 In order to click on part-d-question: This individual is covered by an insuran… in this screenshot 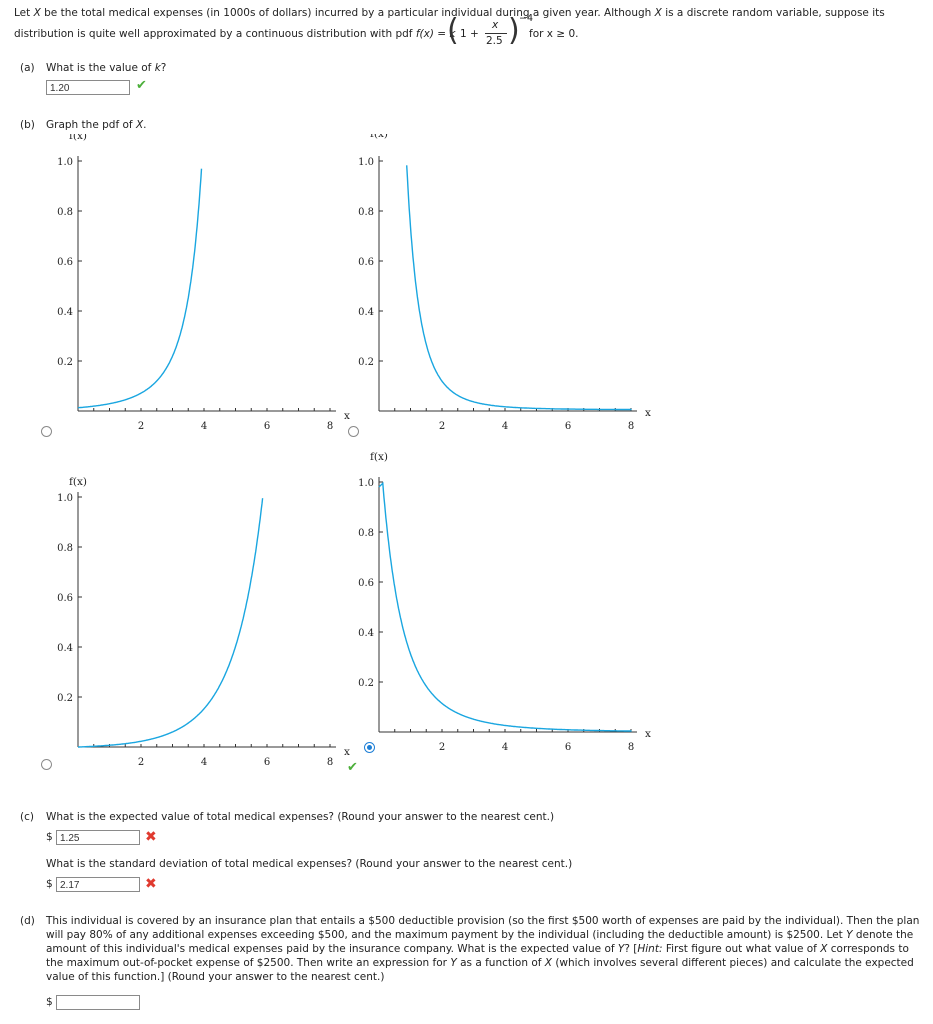, I will do `click(483, 949)`.